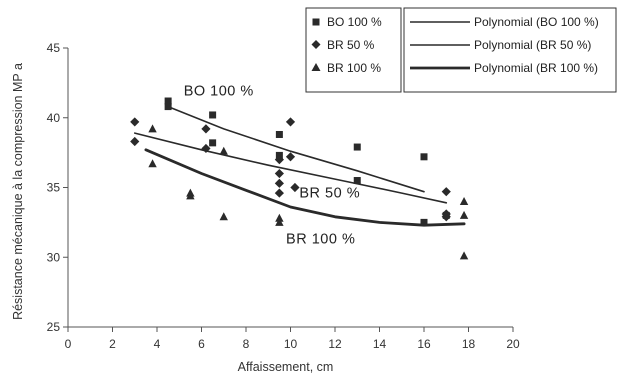  Describe the element at coordinates (54, 327) in the screenshot. I see `y-tick-label: 25` at that location.